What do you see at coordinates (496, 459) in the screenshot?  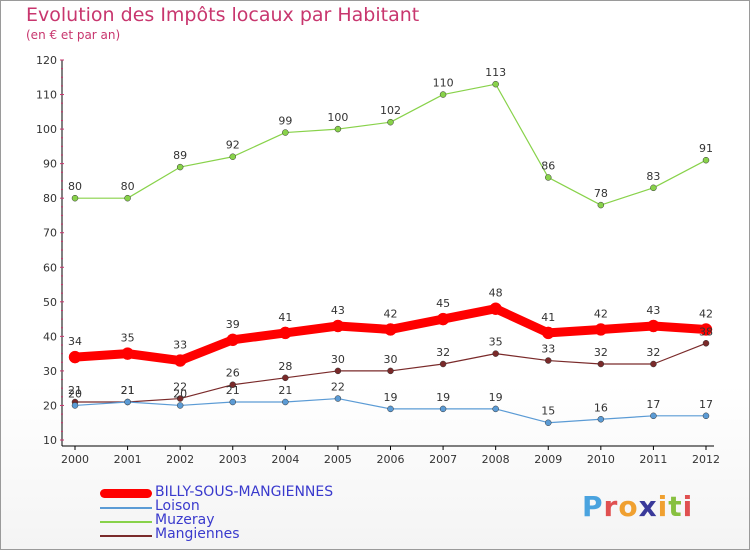 I see `x-tick-label: 2008` at bounding box center [496, 459].